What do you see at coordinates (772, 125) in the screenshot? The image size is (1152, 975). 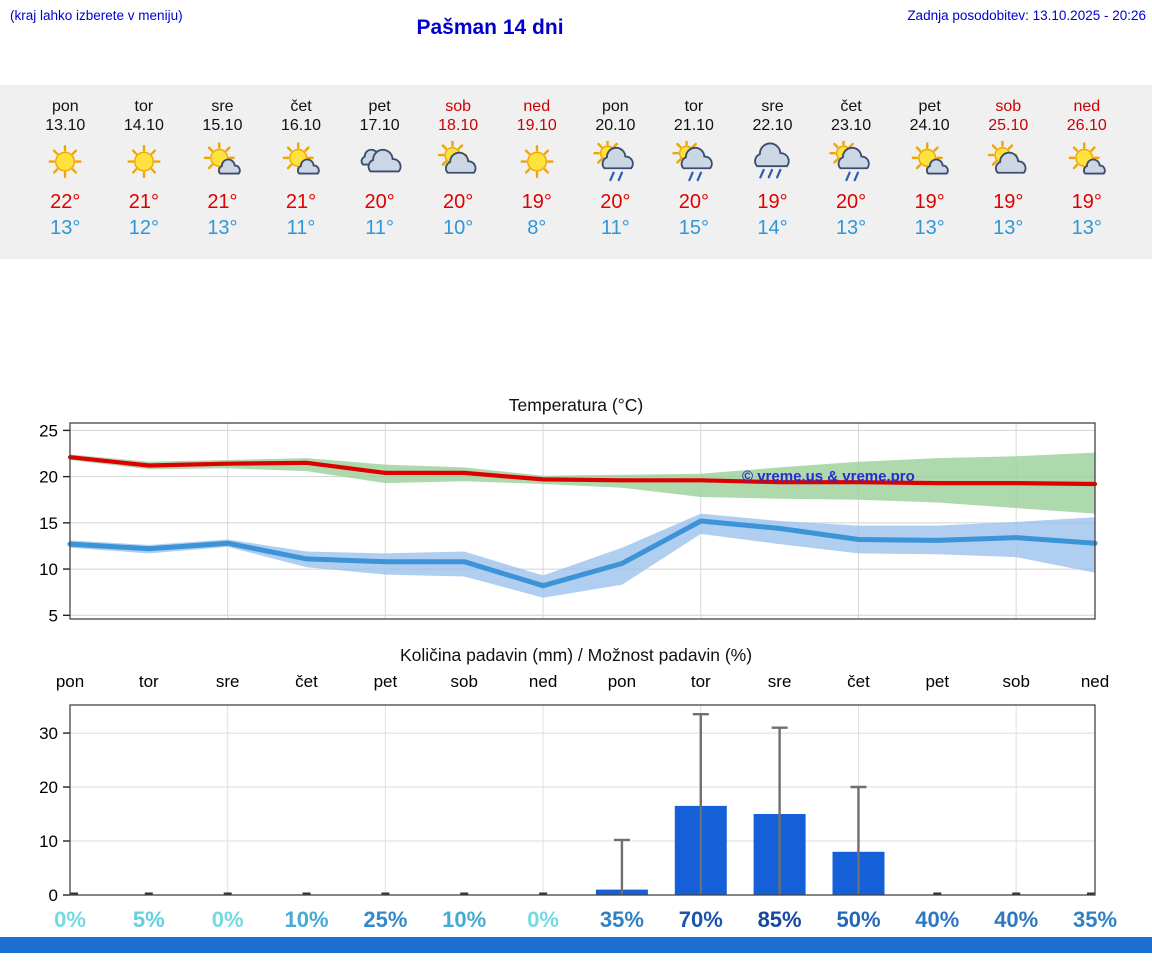 I see `day-date: 22.10` at bounding box center [772, 125].